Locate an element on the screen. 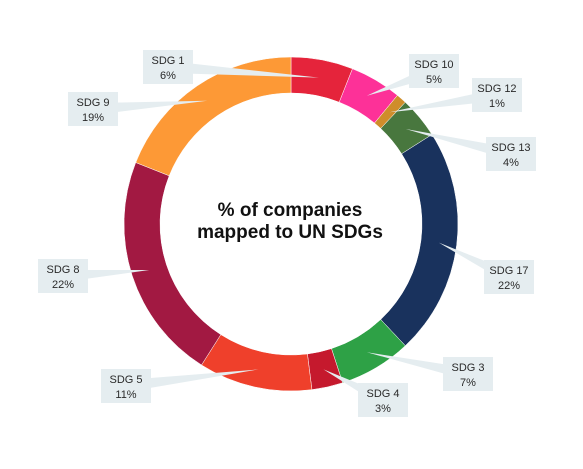  label-sdg-5: SDG 5 11% is located at coordinates (180, 386).